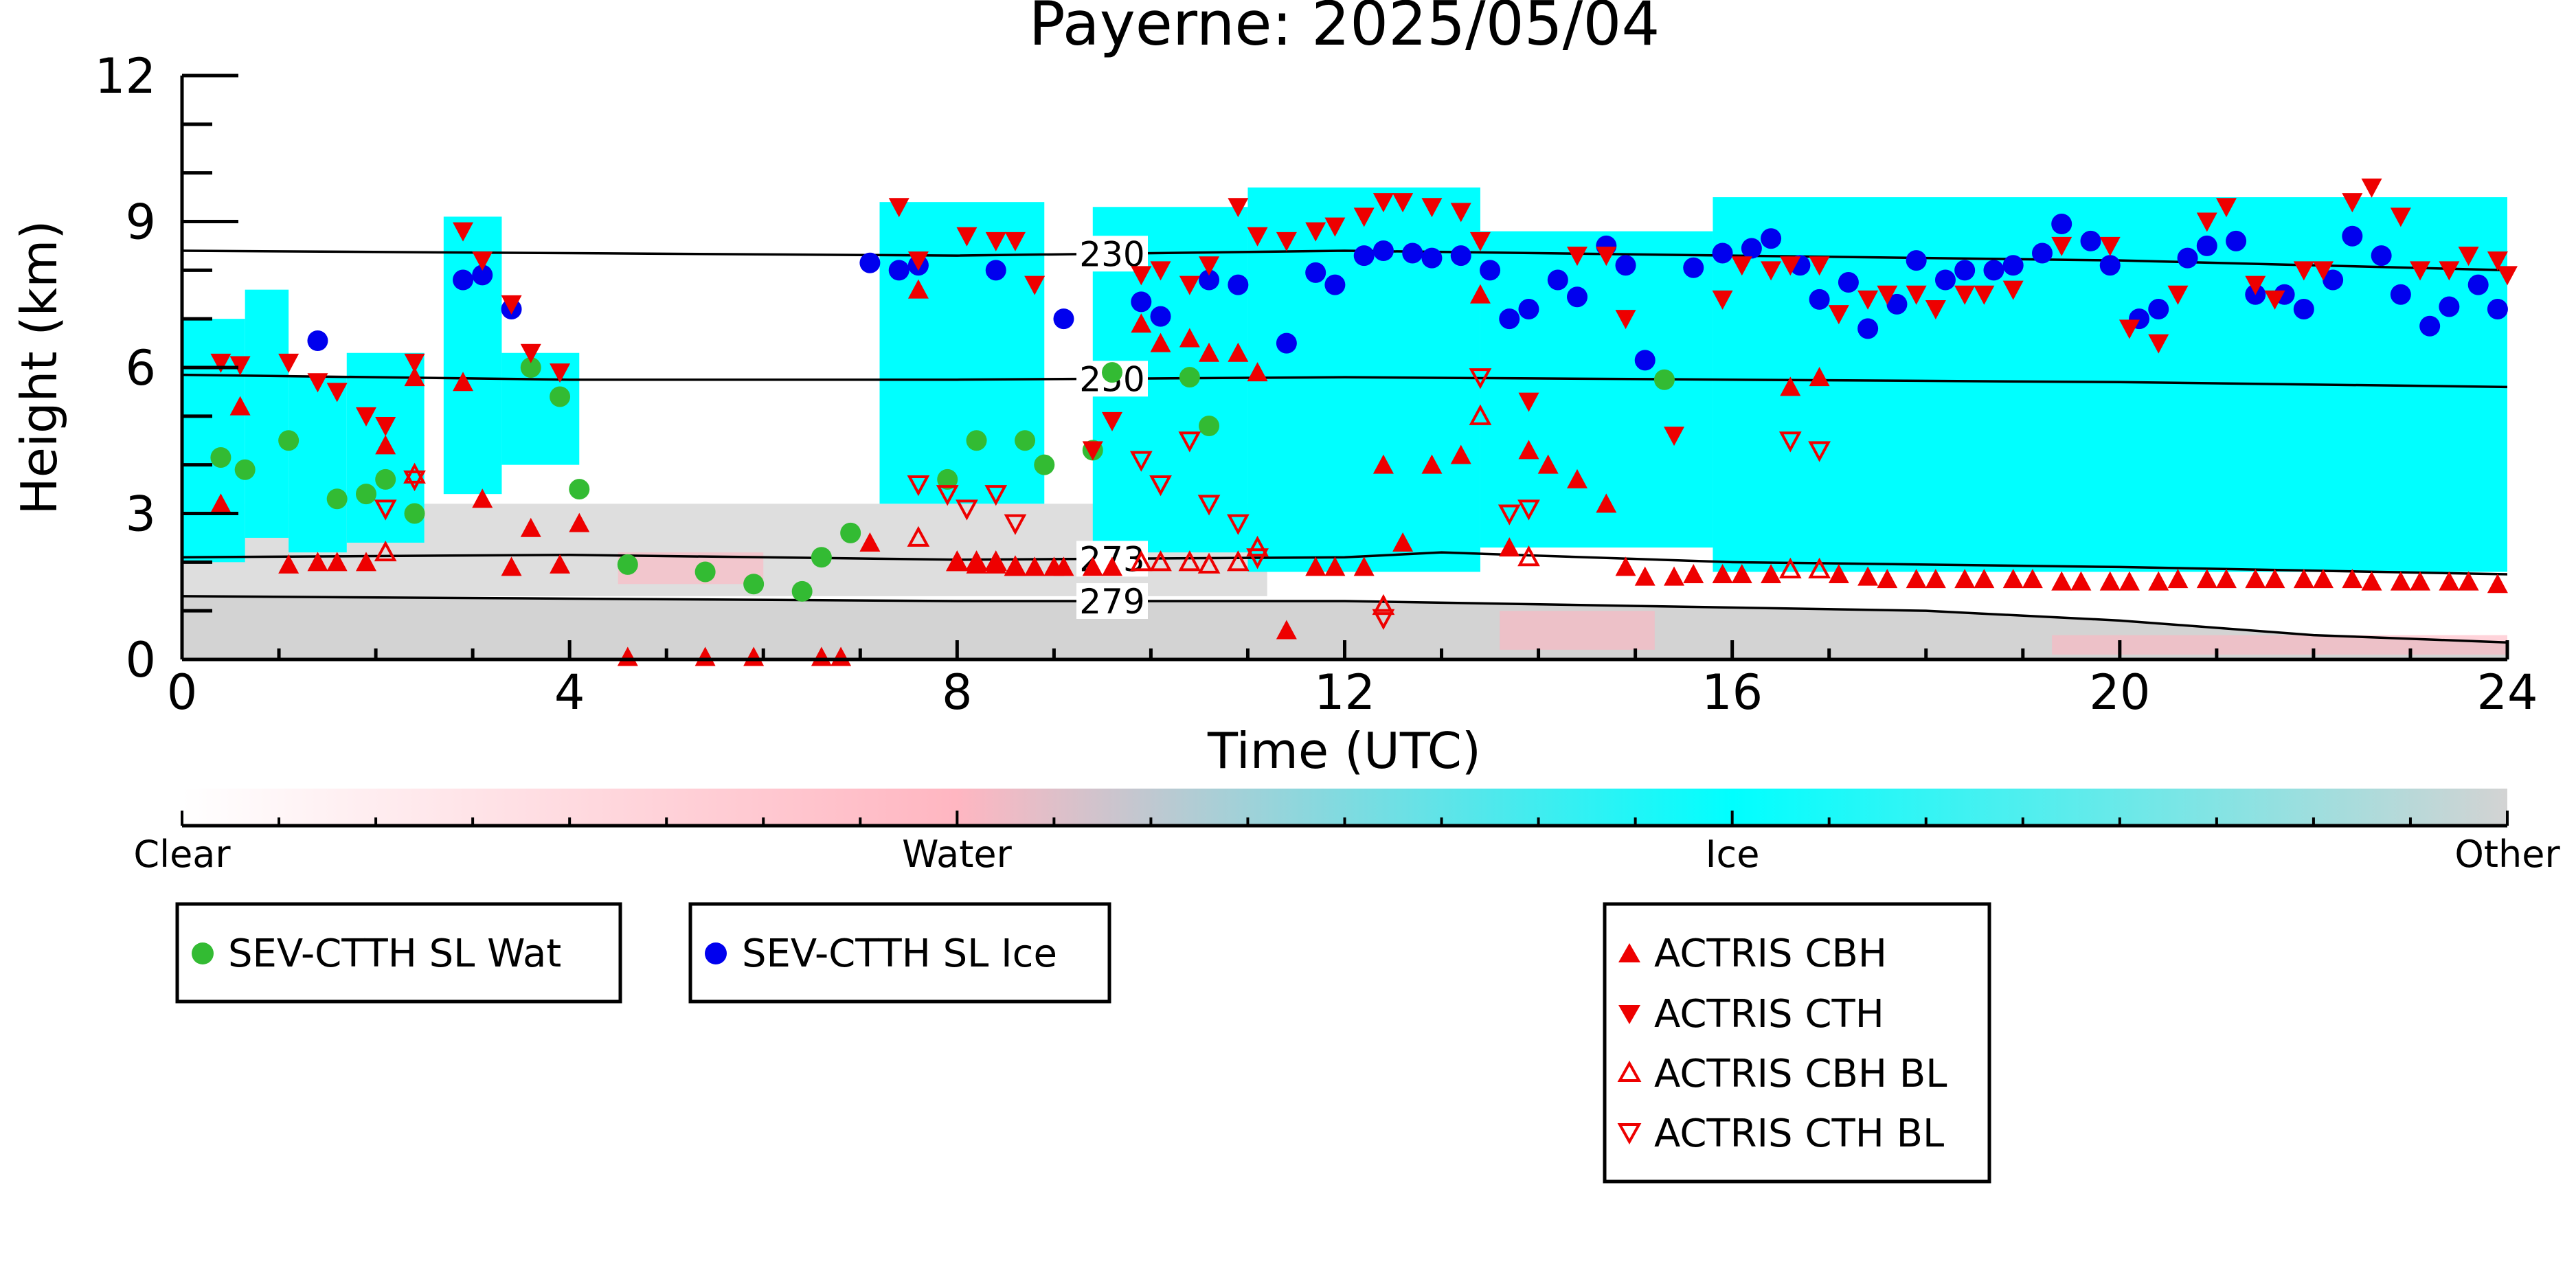  Describe the element at coordinates (899, 953) in the screenshot. I see `legend-ice: SEV-CTTH SL Ice` at that location.